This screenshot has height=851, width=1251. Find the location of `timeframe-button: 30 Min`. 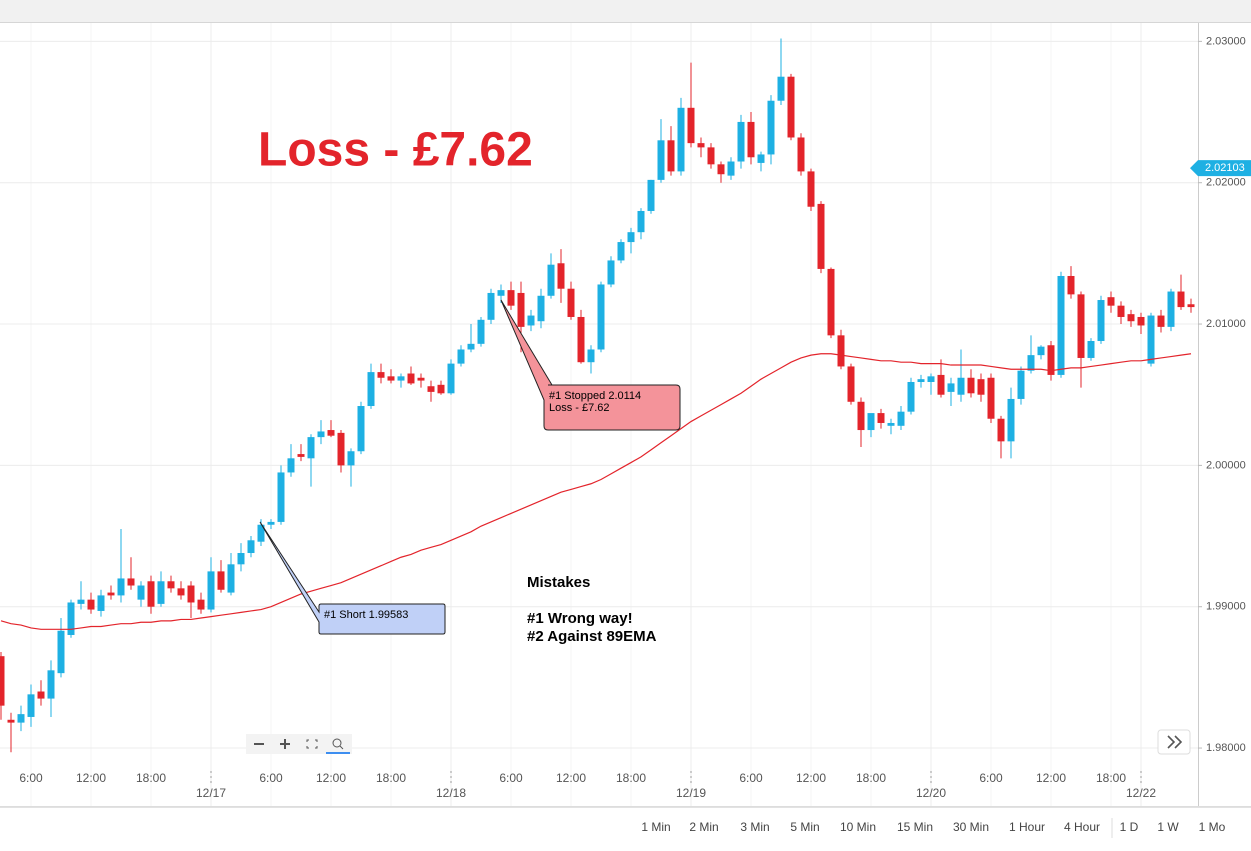

timeframe-button: 30 Min is located at coordinates (971, 827).